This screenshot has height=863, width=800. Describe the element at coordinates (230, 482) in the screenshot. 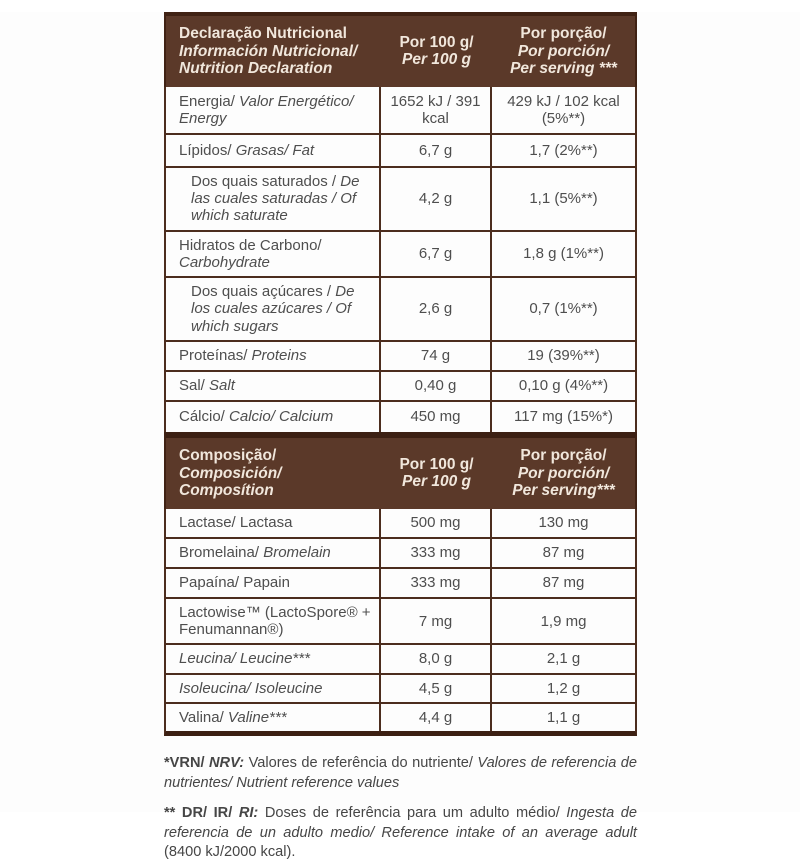

I see `composition-title-es-en: Composición/ Composítion` at that location.